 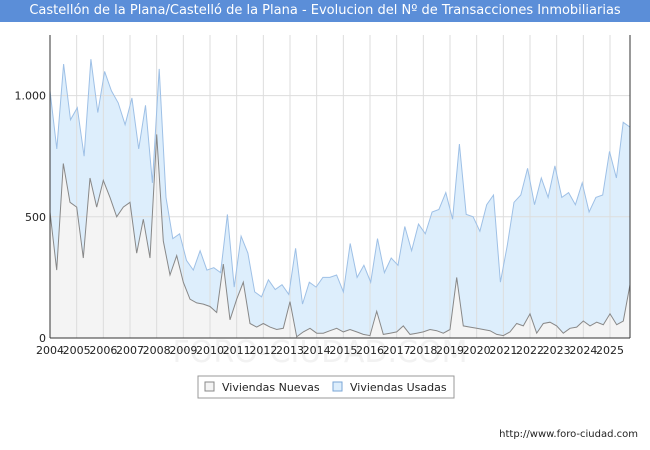 I want to click on y-tick-label: 1.000, so click(x=31, y=96).